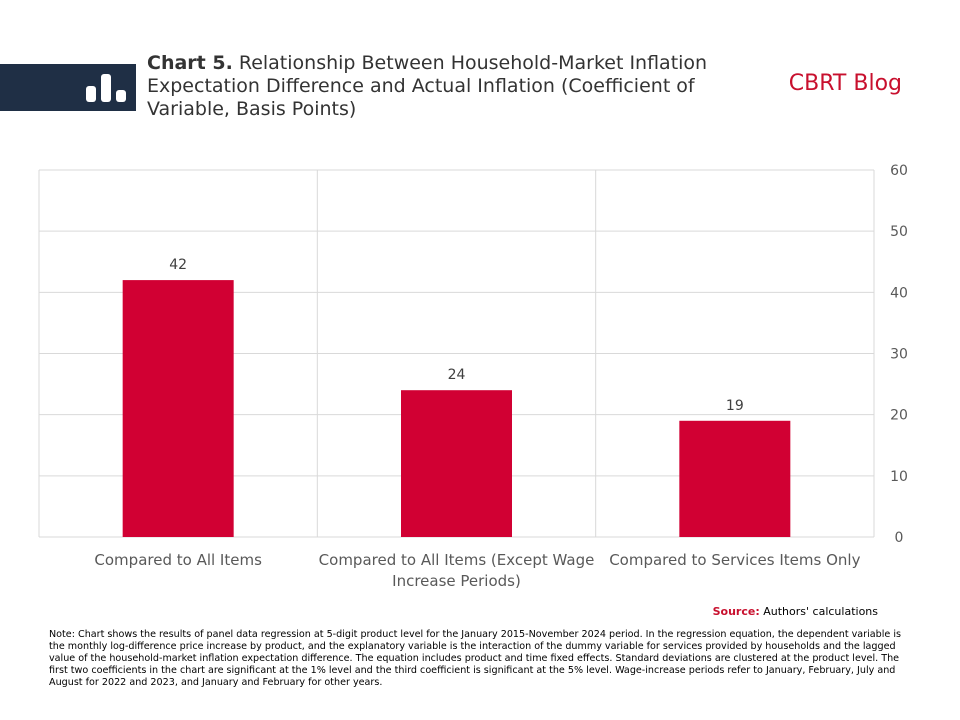  Describe the element at coordinates (899, 416) in the screenshot. I see `y-tick-label-20: 20` at that location.